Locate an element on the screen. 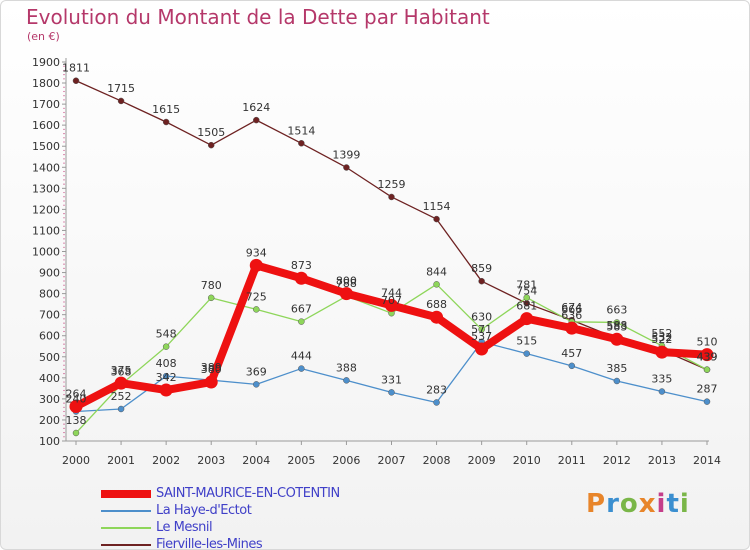 The width and height of the screenshot is (750, 550). data-label: 1259 is located at coordinates (392, 184).